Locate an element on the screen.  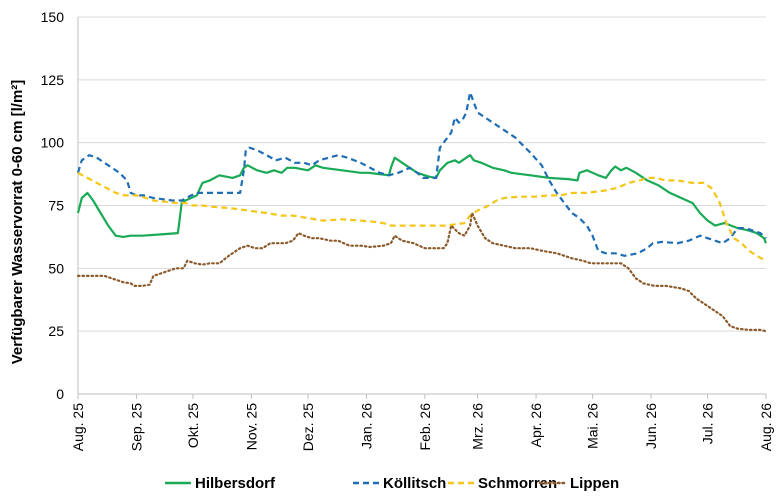
y-tick-label: 50 is located at coordinates (56, 268).